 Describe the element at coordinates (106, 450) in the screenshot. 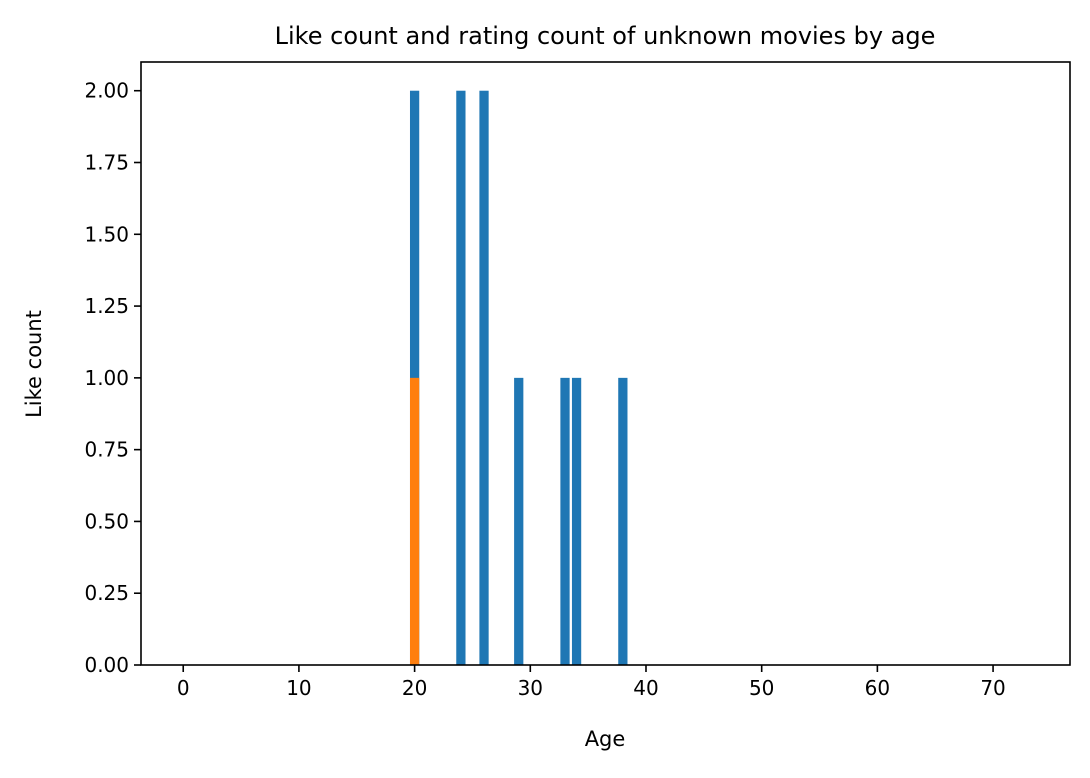

I see `y-tick-label: 0.75` at that location.